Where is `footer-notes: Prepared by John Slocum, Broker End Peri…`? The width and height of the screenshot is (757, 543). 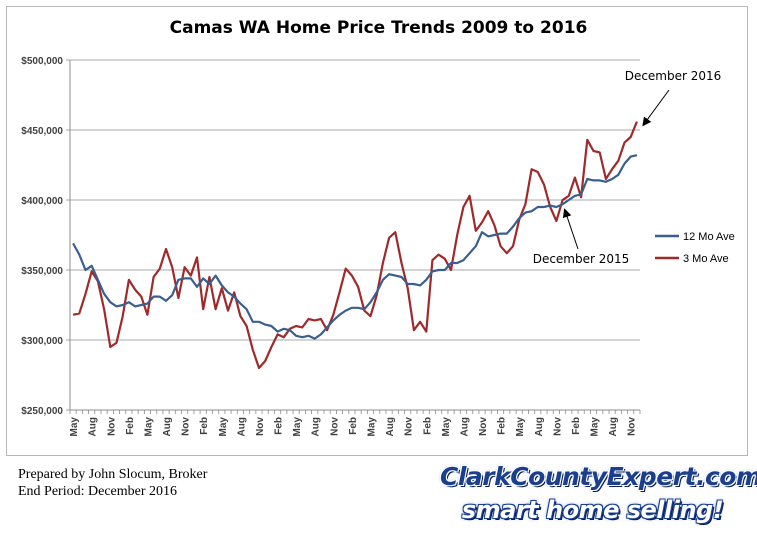
footer-notes: Prepared by John Slocum, Broker End Peri… is located at coordinates (112, 483).